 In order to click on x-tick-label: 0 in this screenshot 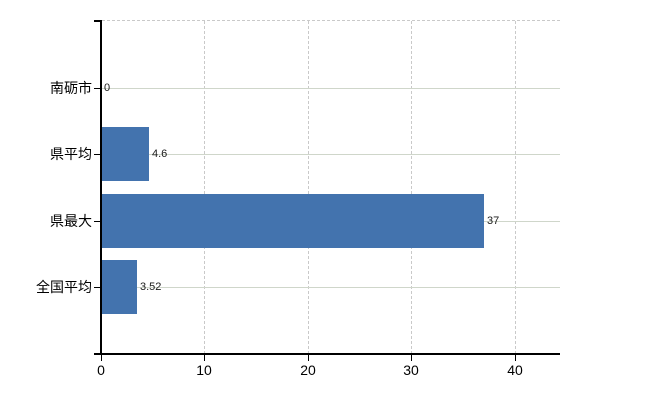, I will do `click(101, 370)`.